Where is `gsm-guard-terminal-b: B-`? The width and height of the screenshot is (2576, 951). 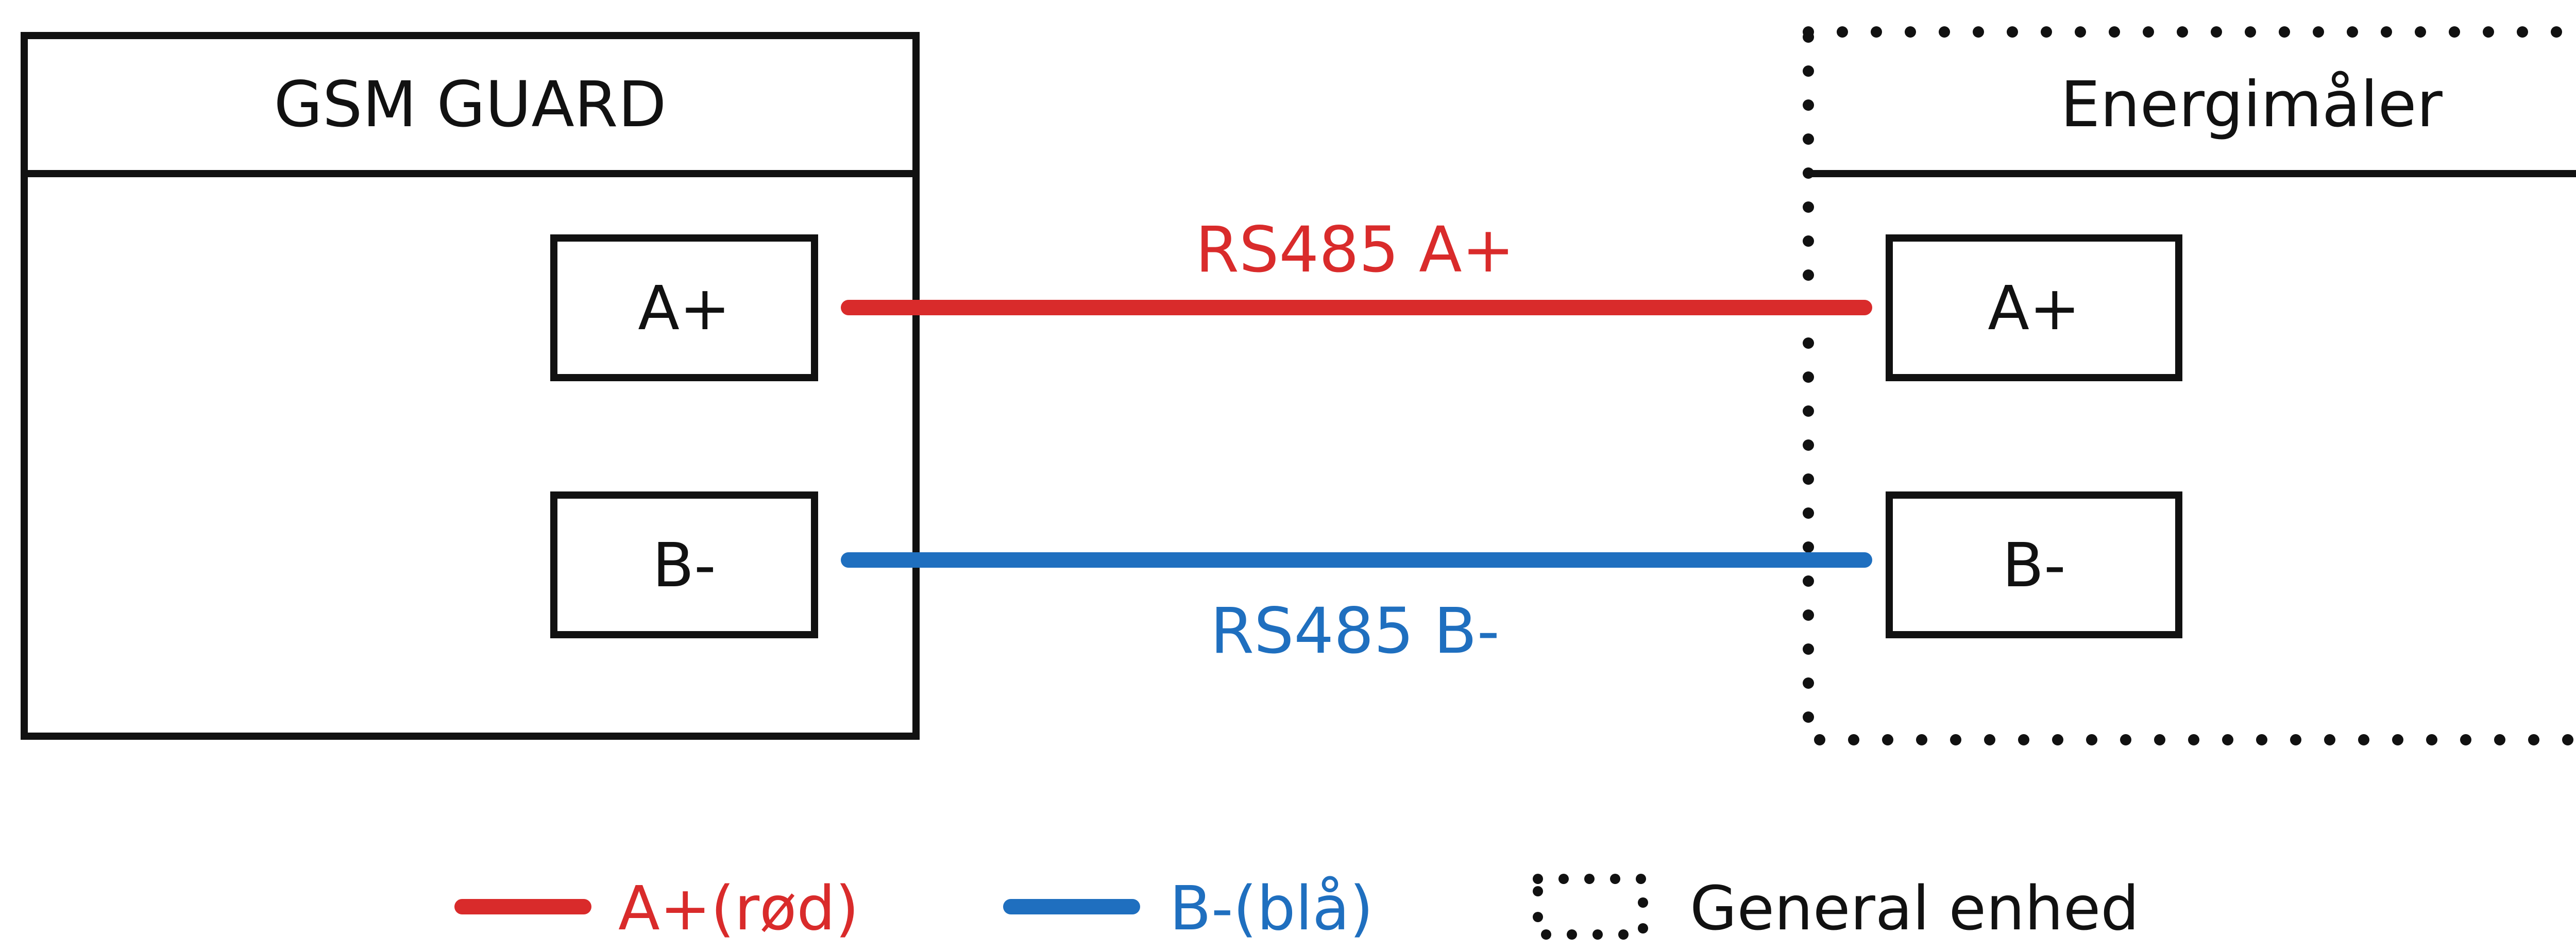 gsm-guard-terminal-b: B- is located at coordinates (684, 564).